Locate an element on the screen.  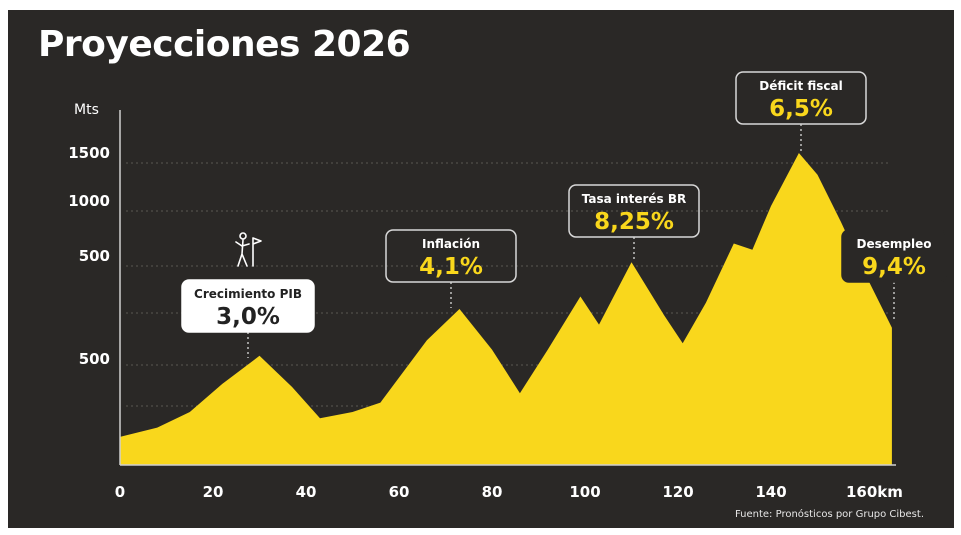
x-tick-label-7: 140 is located at coordinates (770, 492).